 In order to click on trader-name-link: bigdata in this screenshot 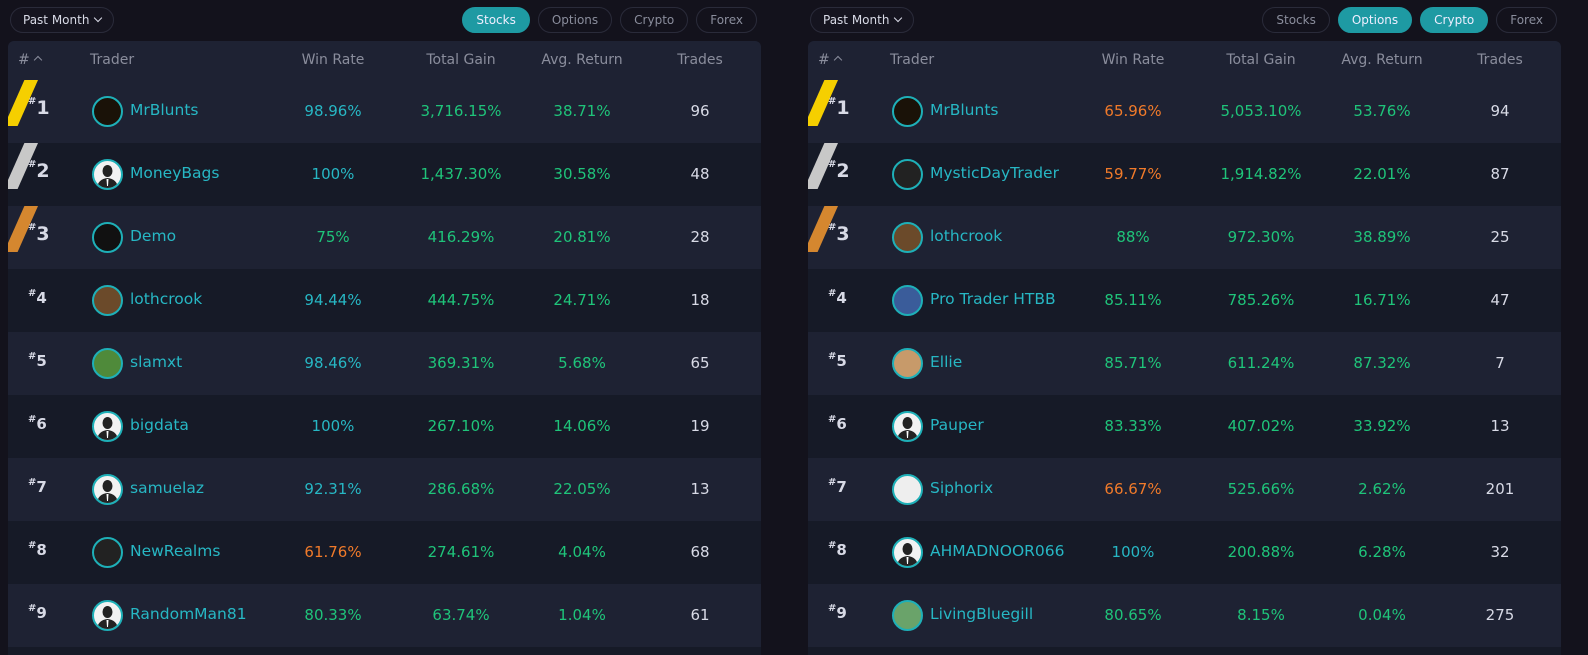, I will do `click(159, 425)`.